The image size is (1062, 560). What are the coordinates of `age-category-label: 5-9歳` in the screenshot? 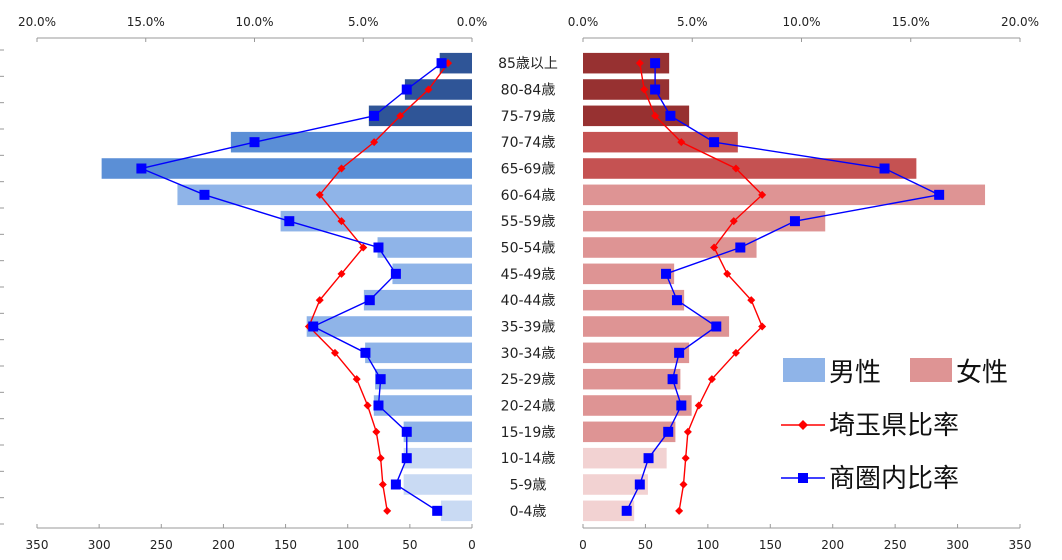 It's located at (528, 486).